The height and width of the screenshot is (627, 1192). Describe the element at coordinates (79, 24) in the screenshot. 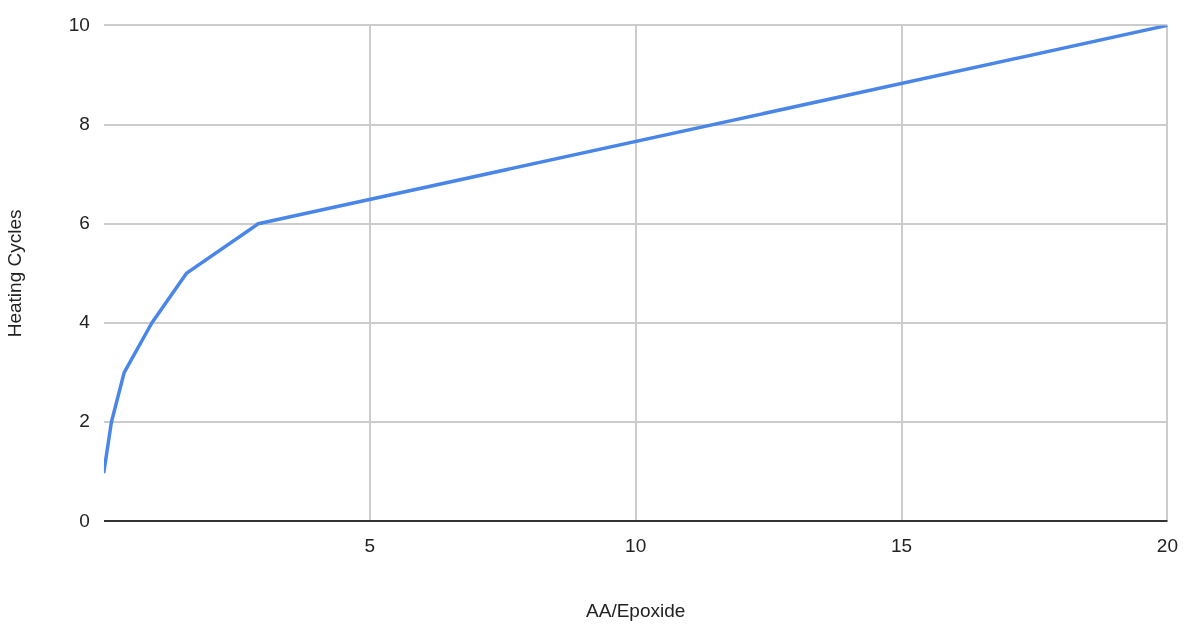

I see `y-tick-label: 10` at that location.